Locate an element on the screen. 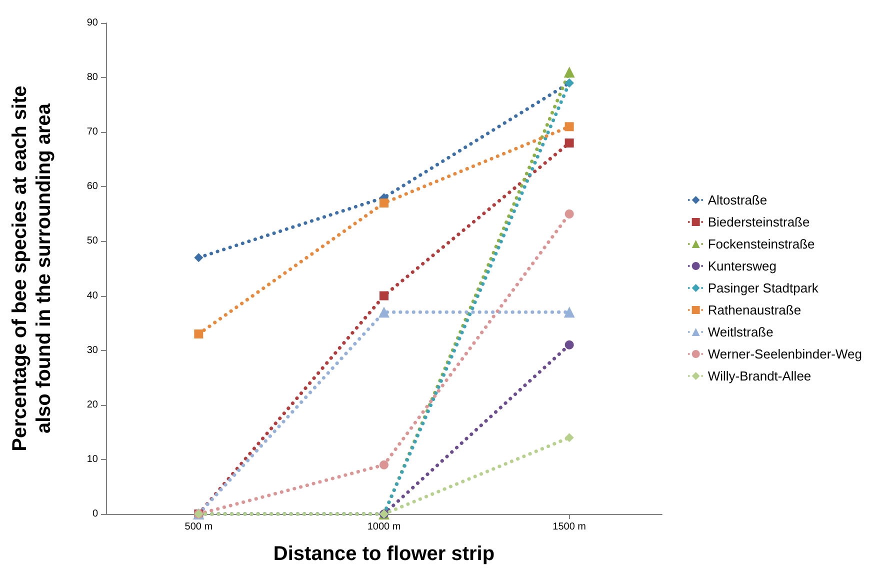 The height and width of the screenshot is (576, 871). y-tick-label: 60 is located at coordinates (92, 186).